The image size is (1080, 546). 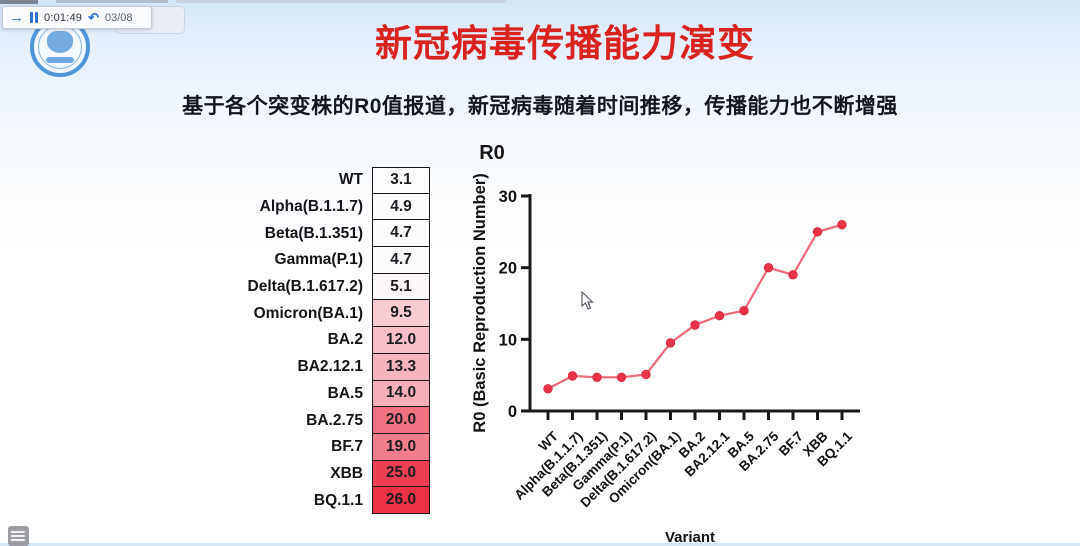 I want to click on r0-value-cell: 5.1, so click(x=401, y=287).